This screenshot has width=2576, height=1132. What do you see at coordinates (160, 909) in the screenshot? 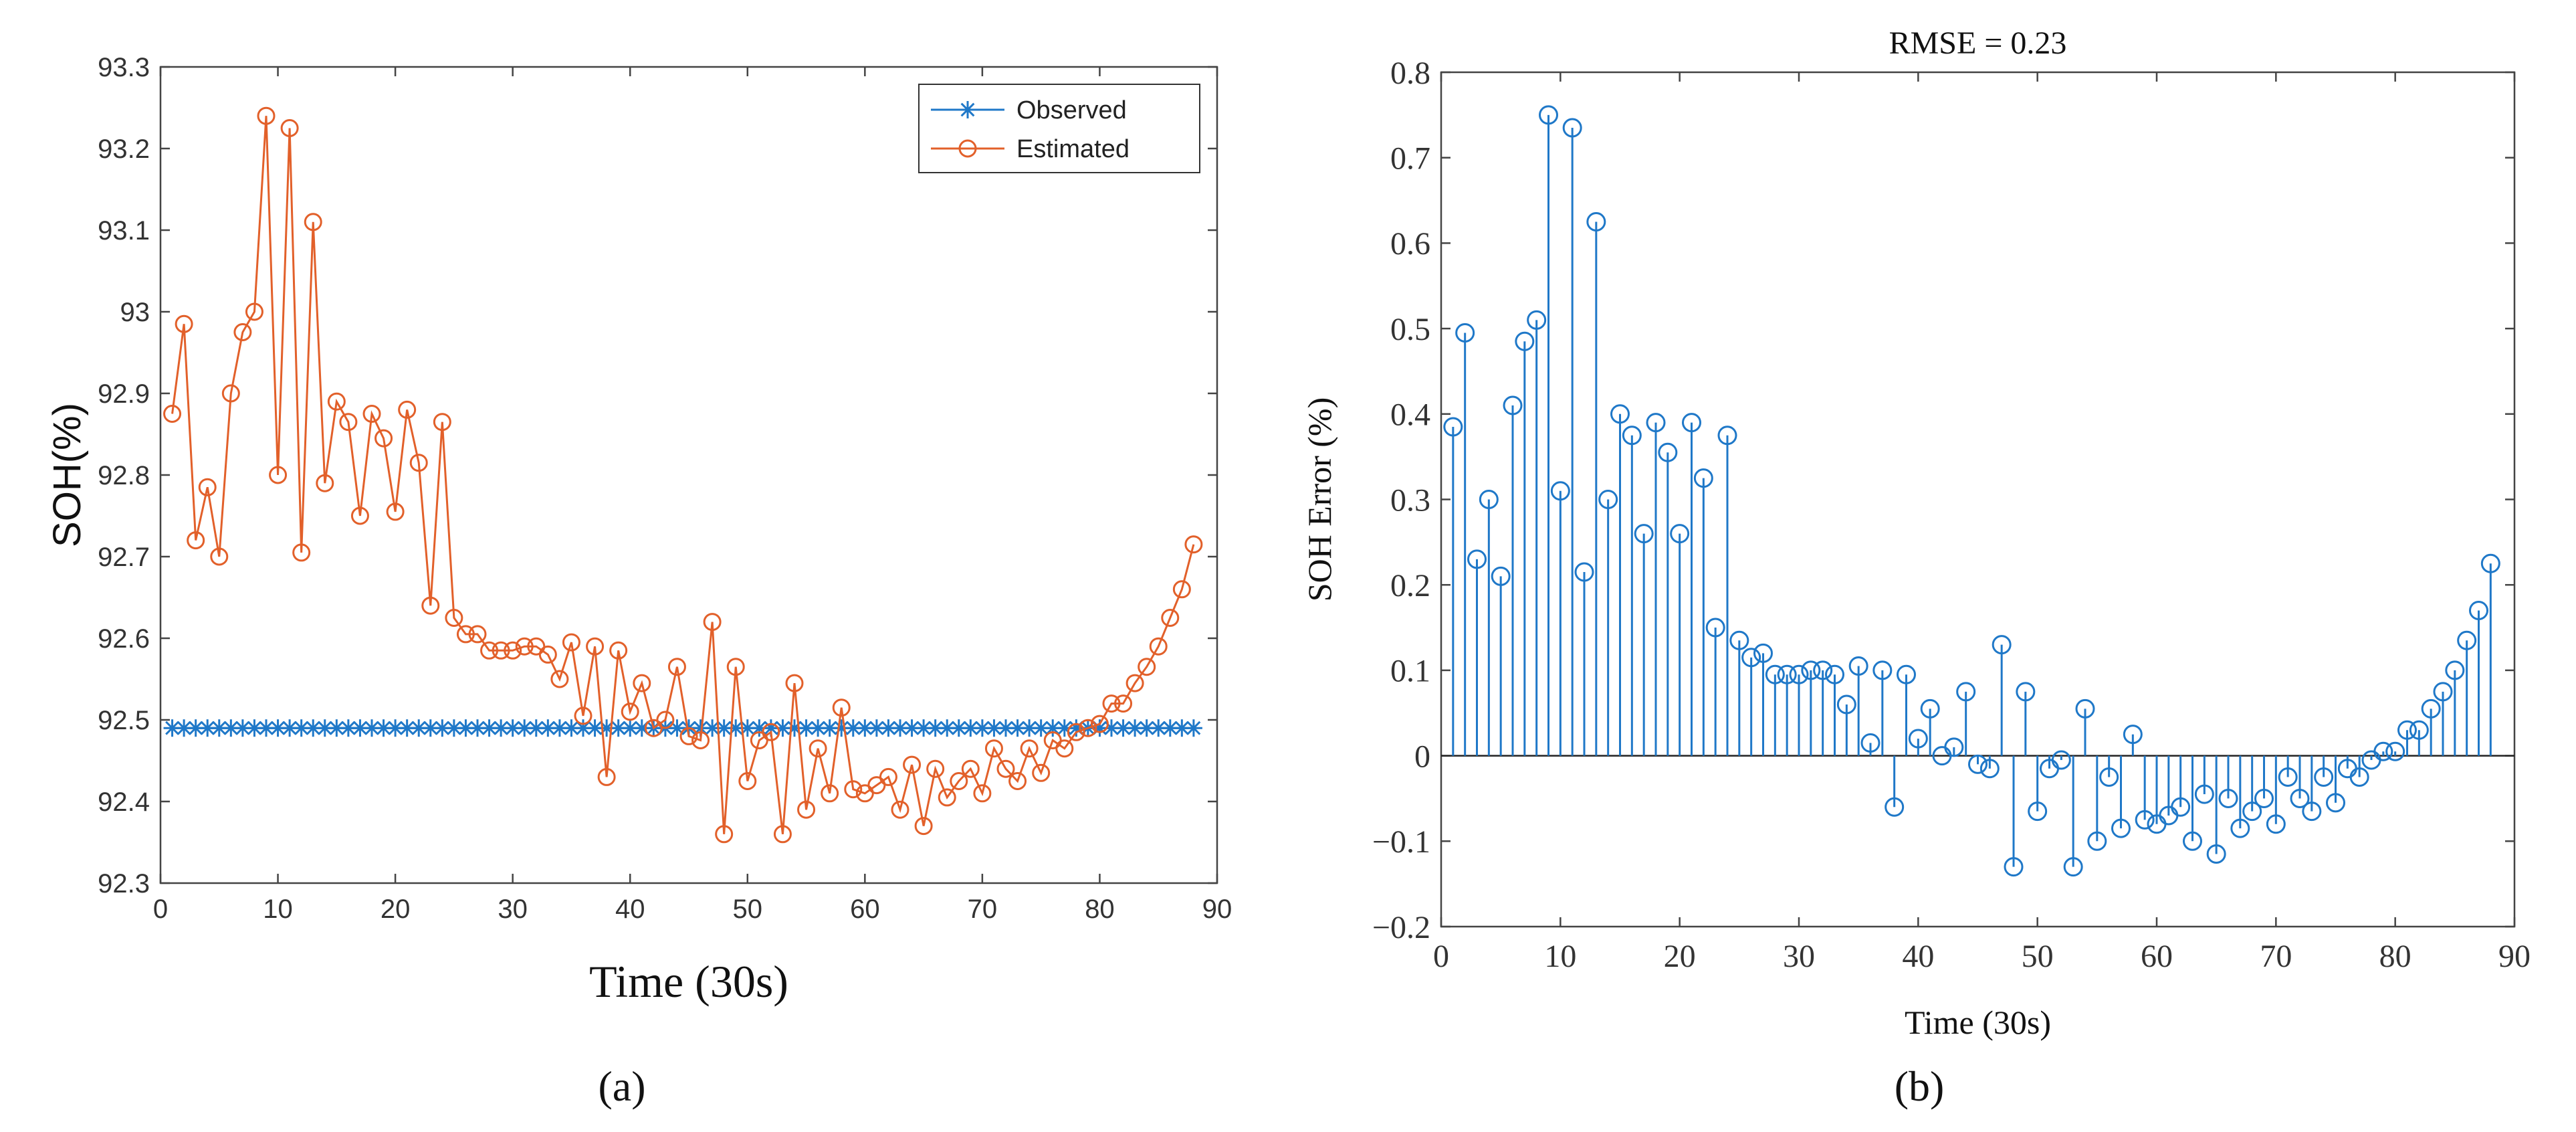
I see `x-tick-label: 0` at bounding box center [160, 909].